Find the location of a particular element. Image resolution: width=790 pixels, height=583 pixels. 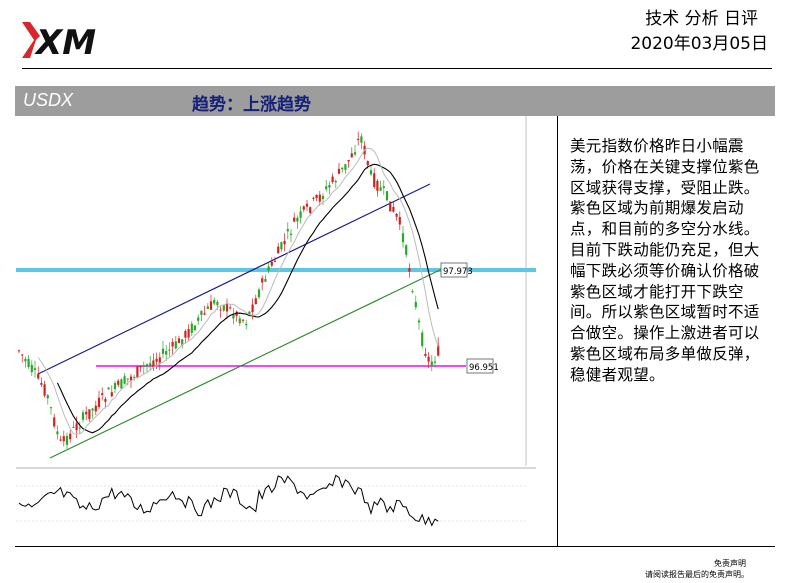

disclaimer-title: 免责声明 is located at coordinates (730, 563).